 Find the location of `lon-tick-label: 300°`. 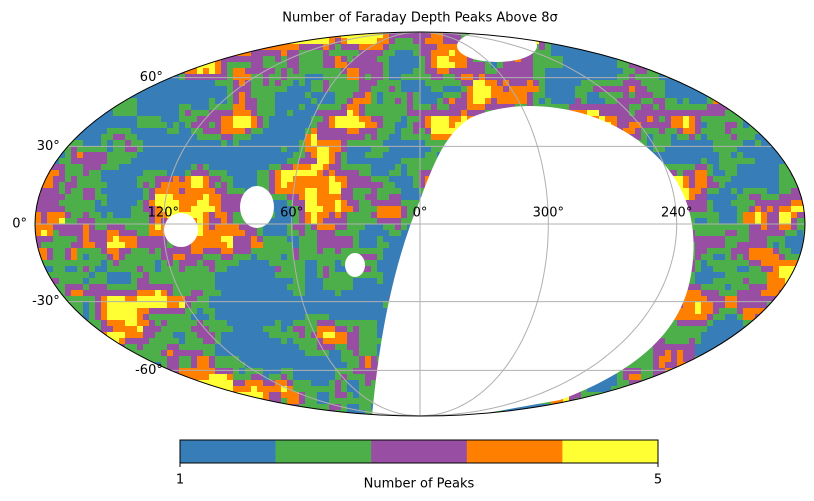

lon-tick-label: 300° is located at coordinates (548, 213).